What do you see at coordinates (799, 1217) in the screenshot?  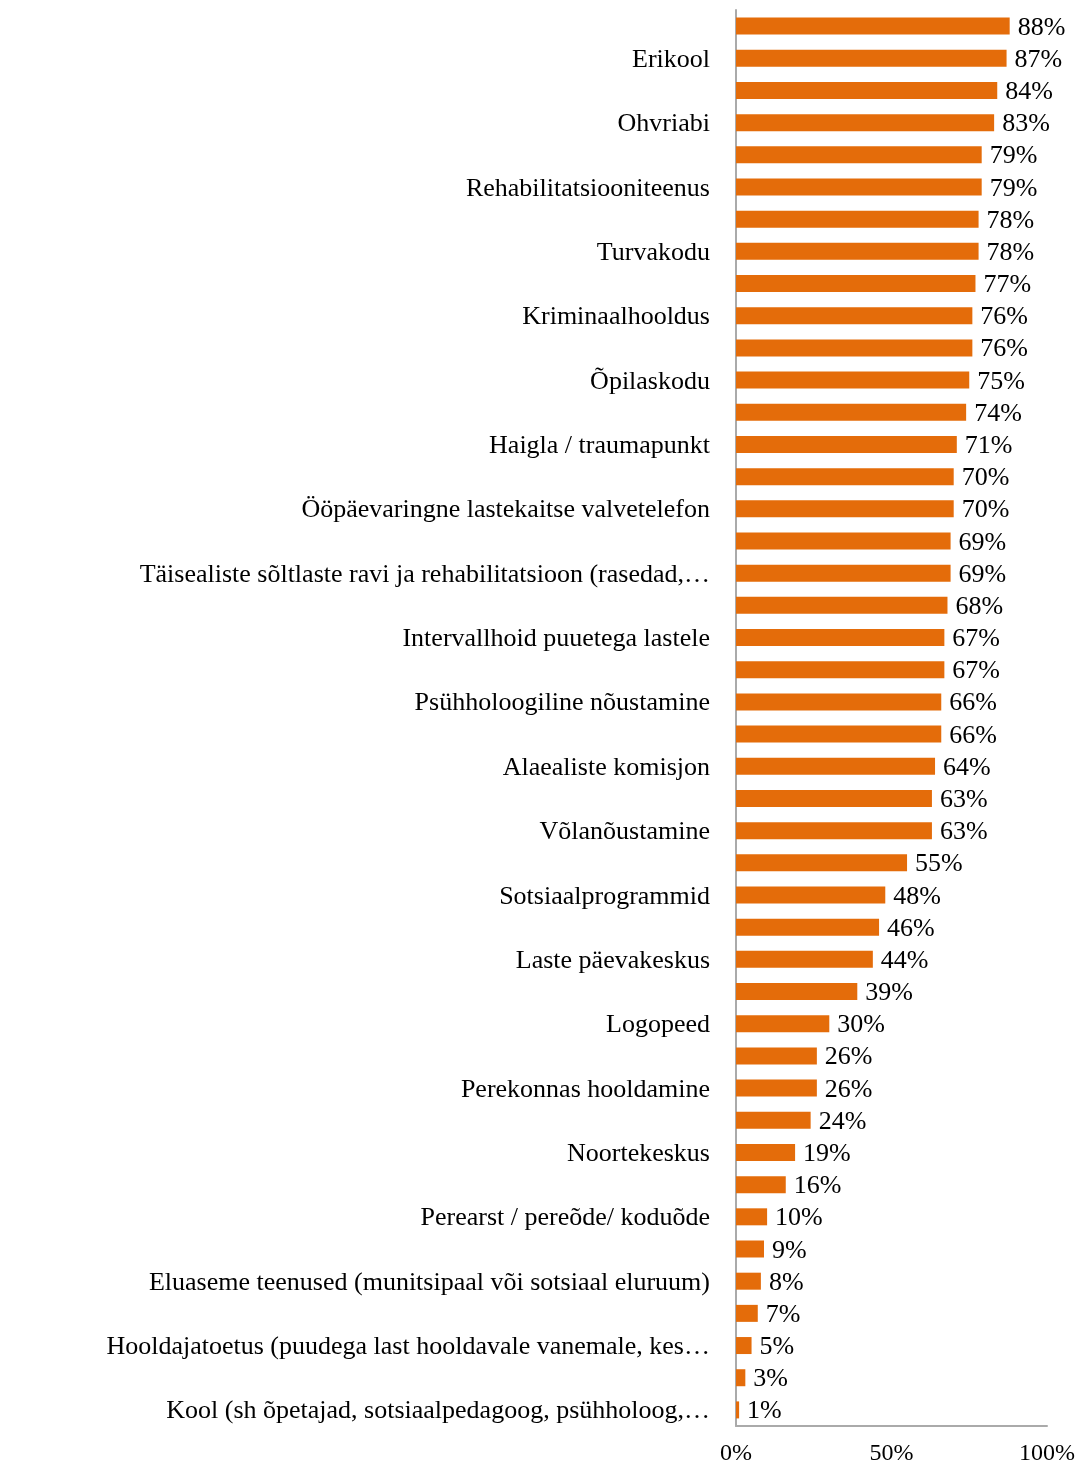 I see `data-label: 10%` at bounding box center [799, 1217].